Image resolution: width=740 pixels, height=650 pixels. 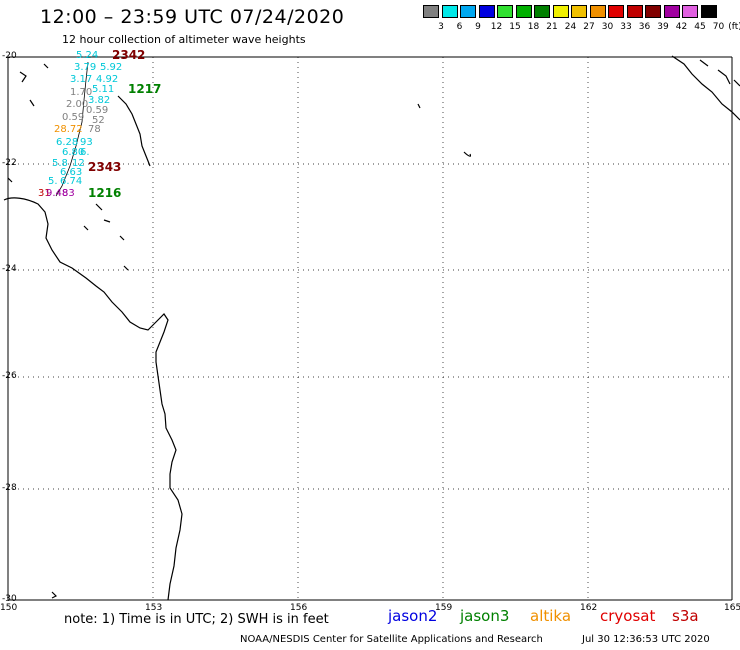 I want to click on lon-label: 150, so click(x=9, y=608).